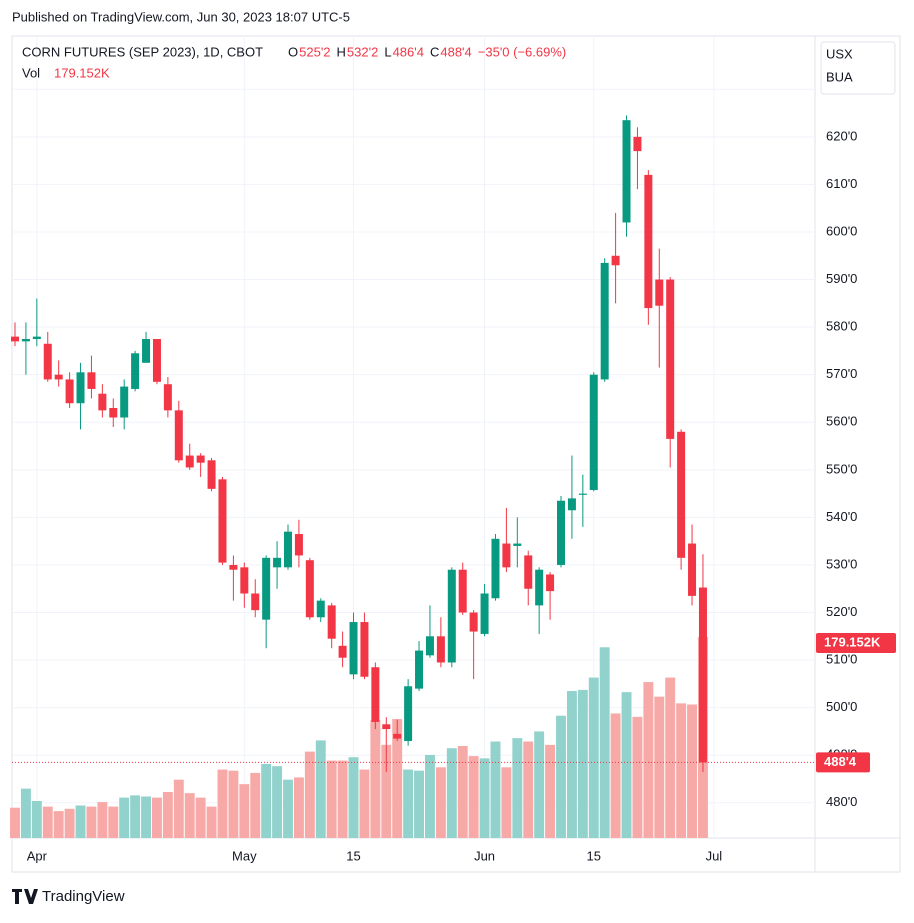 This screenshot has width=914, height=923. Describe the element at coordinates (841, 183) in the screenshot. I see `y-tick-label: 610'0` at that location.